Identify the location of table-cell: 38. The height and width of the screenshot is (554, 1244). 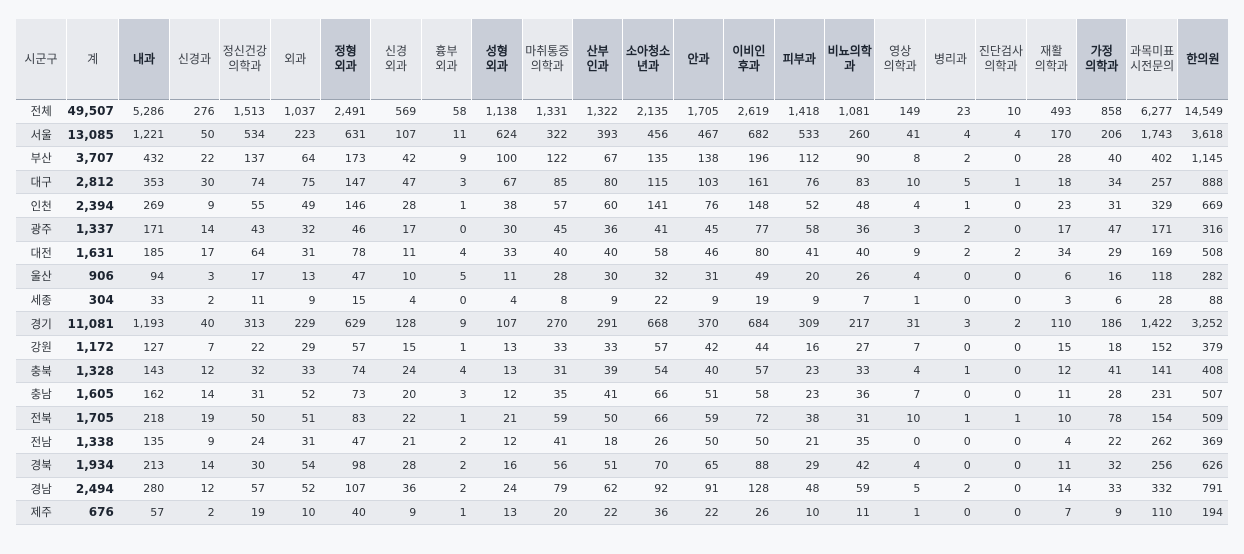
(497, 205).